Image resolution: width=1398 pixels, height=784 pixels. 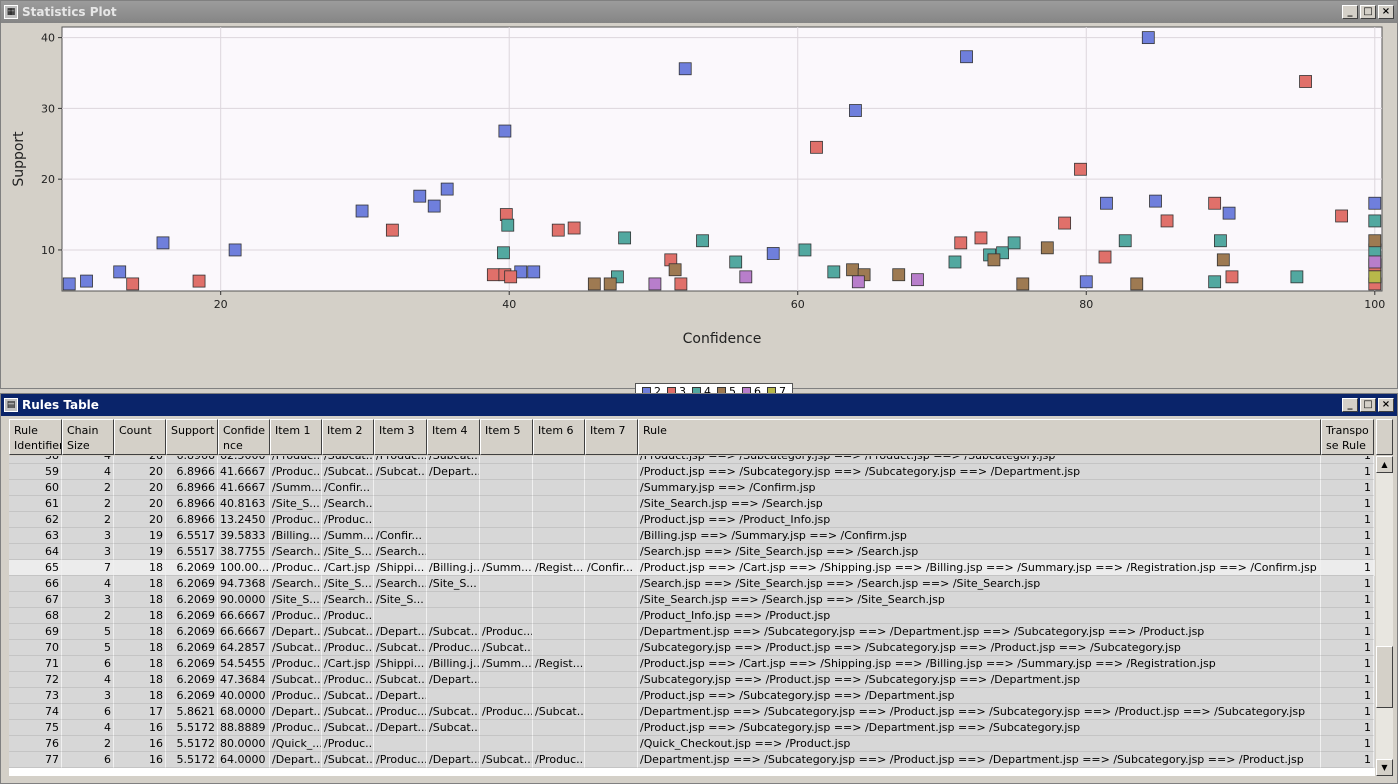 What do you see at coordinates (453, 437) in the screenshot?
I see `column-header: Item 4` at bounding box center [453, 437].